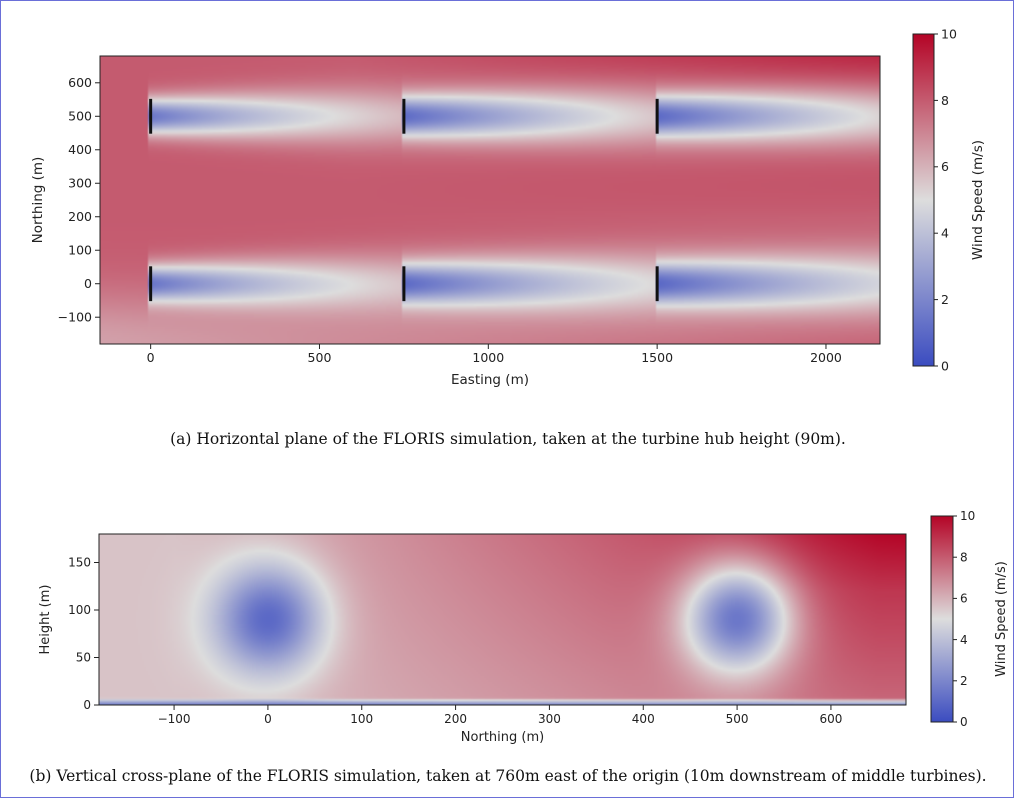  I want to click on x-tick-label: 200, so click(455, 719).